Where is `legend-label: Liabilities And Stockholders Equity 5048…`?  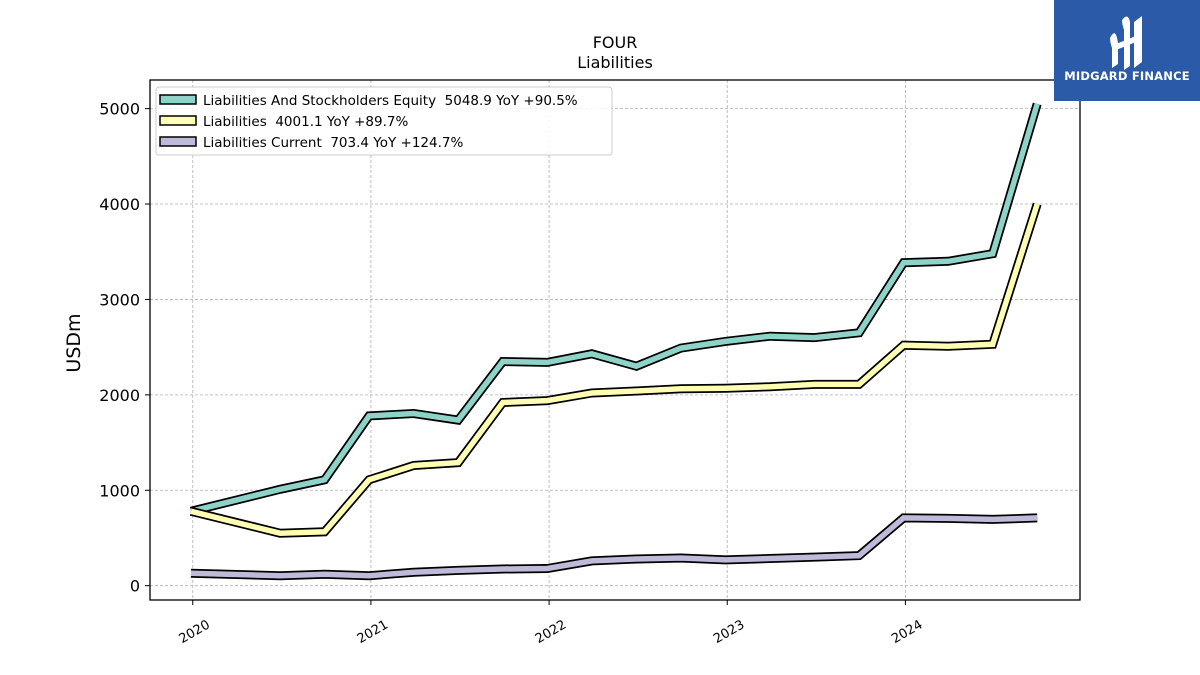 legend-label: Liabilities And Stockholders Equity 5048… is located at coordinates (390, 101).